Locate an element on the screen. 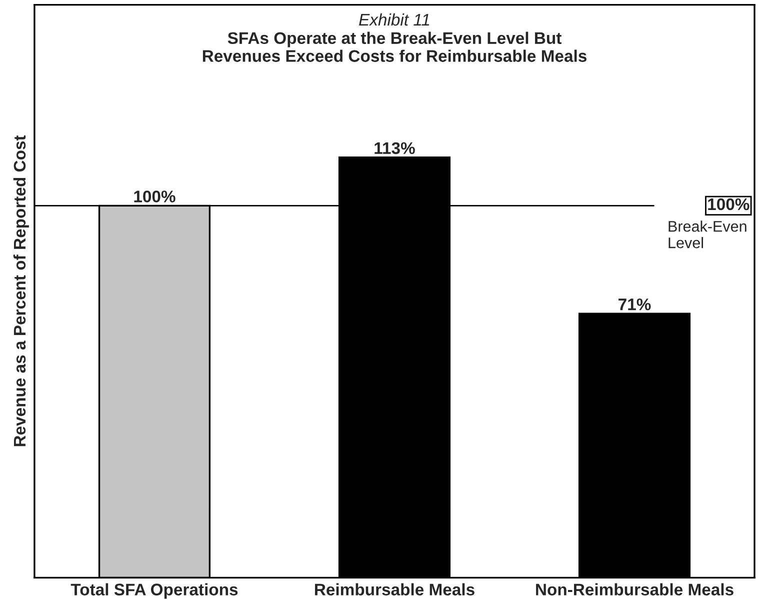 The width and height of the screenshot is (766, 603). ref-line-label: 100% is located at coordinates (729, 204).